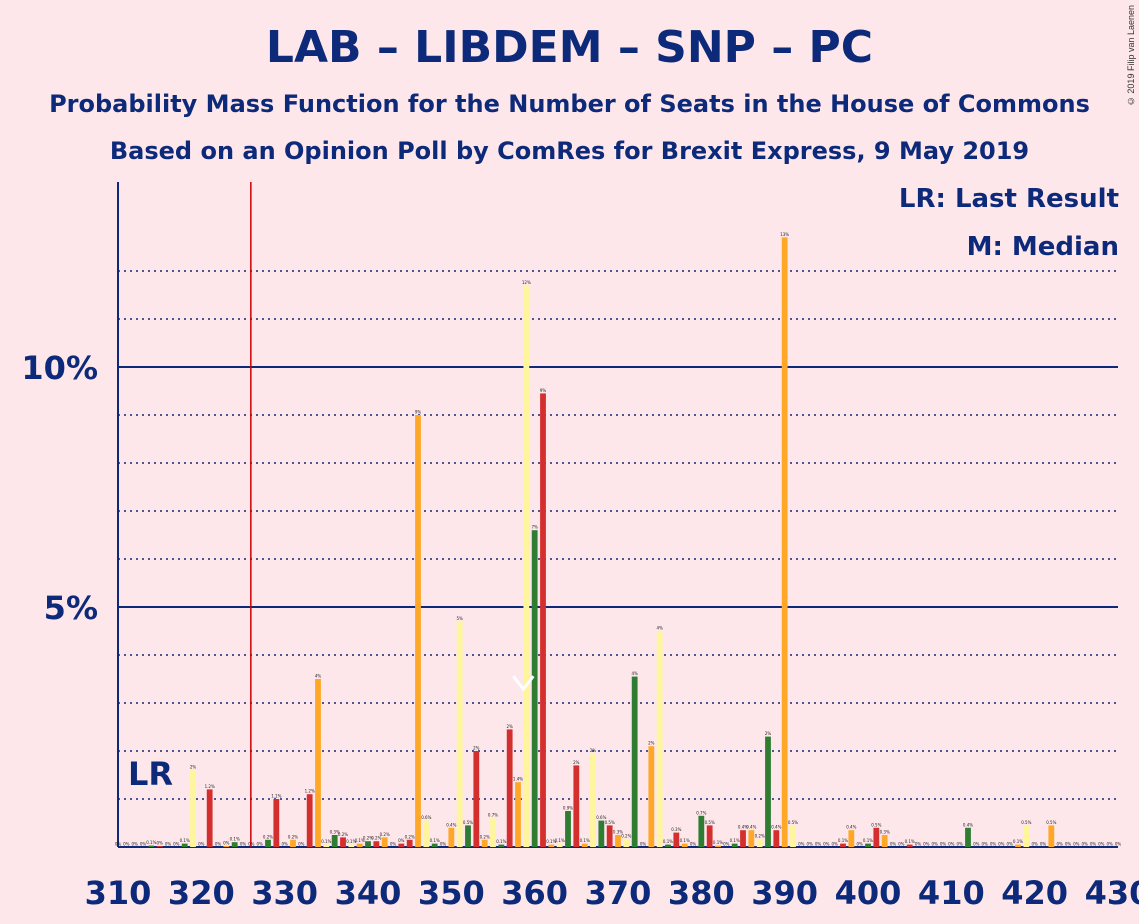 The height and width of the screenshot is (924, 1139). I want to click on bar-label-368: 0.6%, so click(601, 817).